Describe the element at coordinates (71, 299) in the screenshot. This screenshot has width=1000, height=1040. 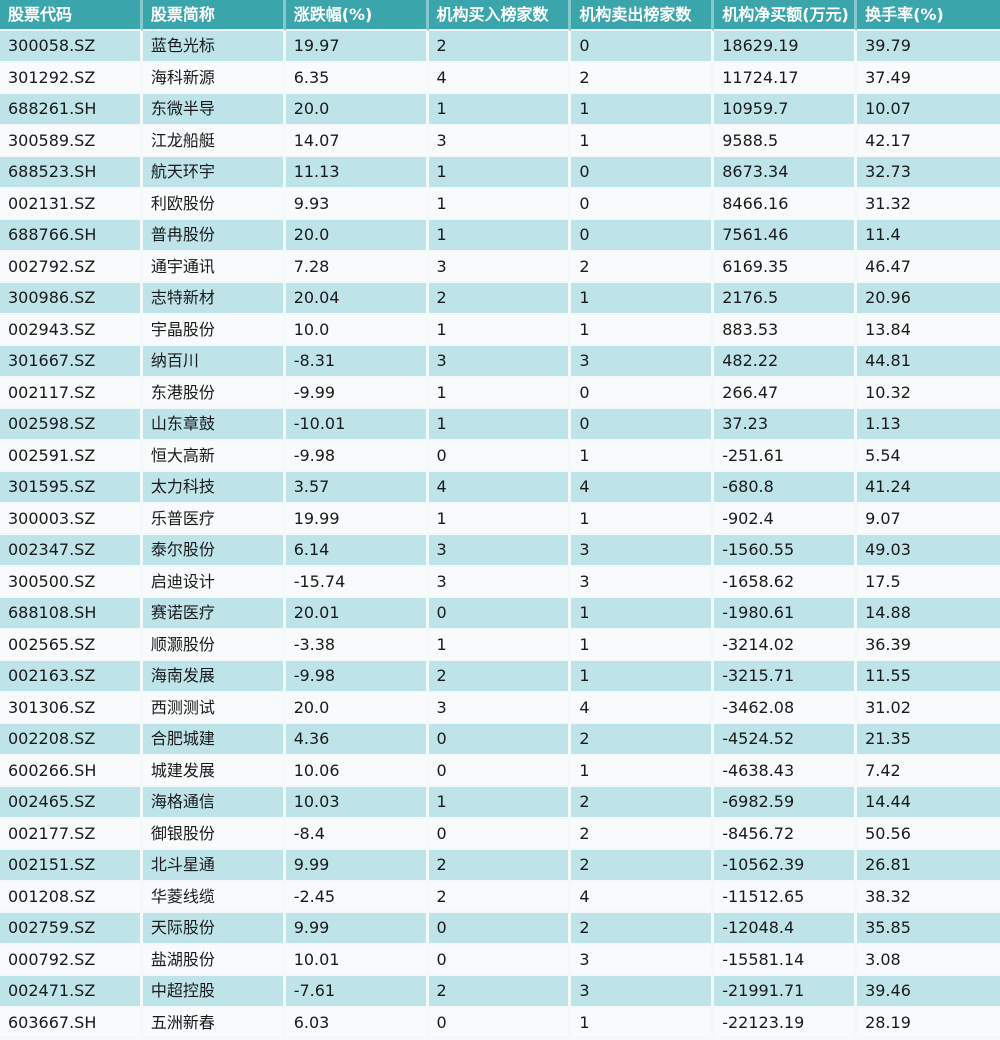
I see `cell-stock-code: 300986.SZ` at that location.